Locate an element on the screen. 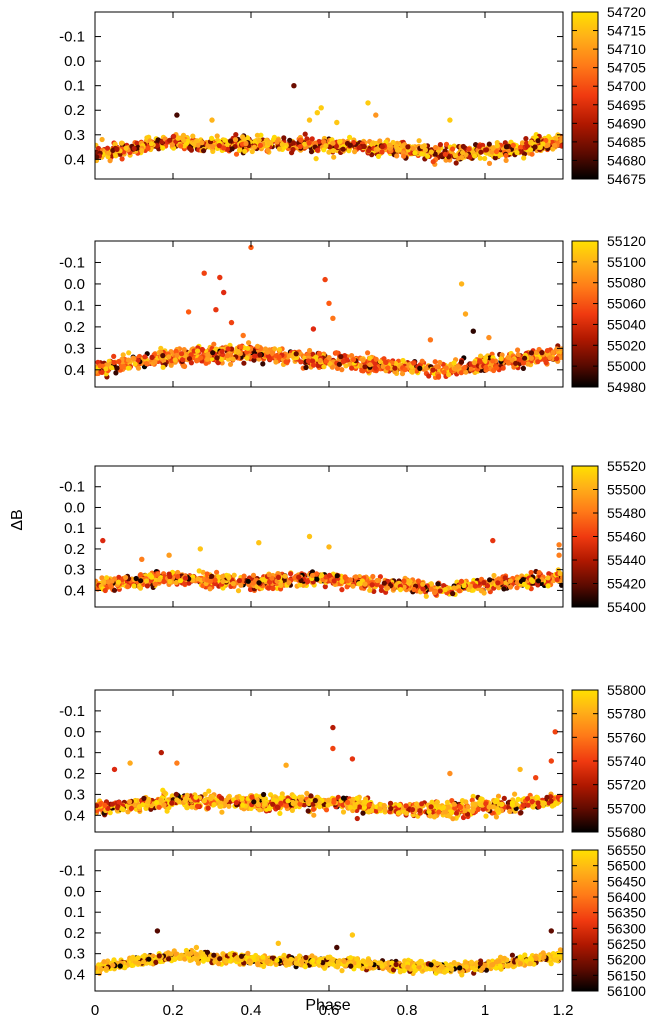 Image resolution: width=670 pixels, height=1019 pixels. colorbar-tick-label: 54675 is located at coordinates (626, 179).